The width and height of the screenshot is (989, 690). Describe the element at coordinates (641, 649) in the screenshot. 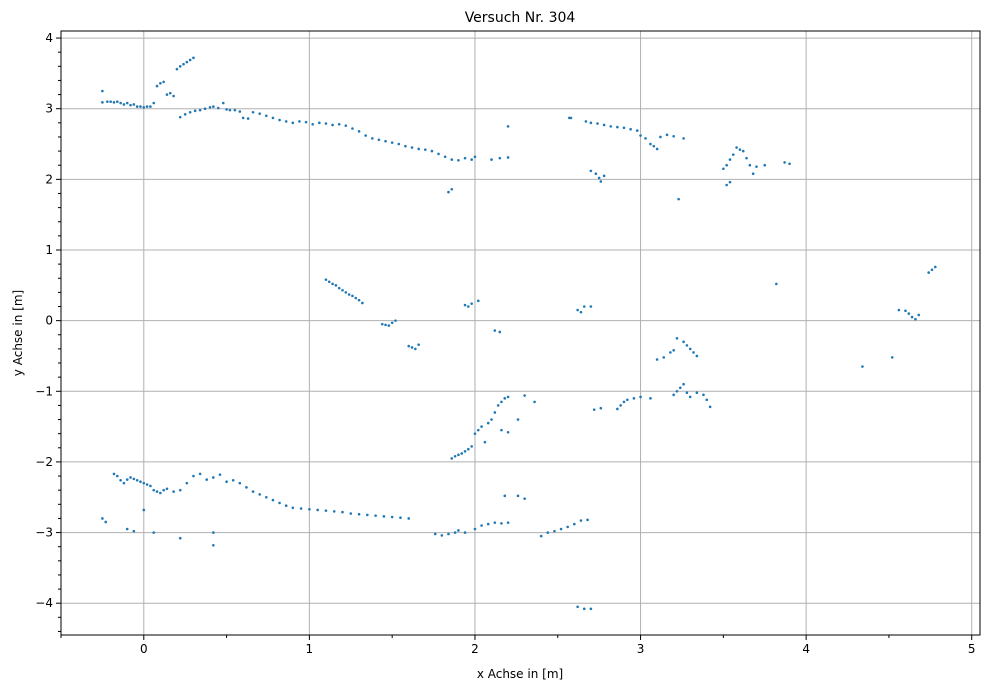

I see `x-tick-label: 3` at that location.